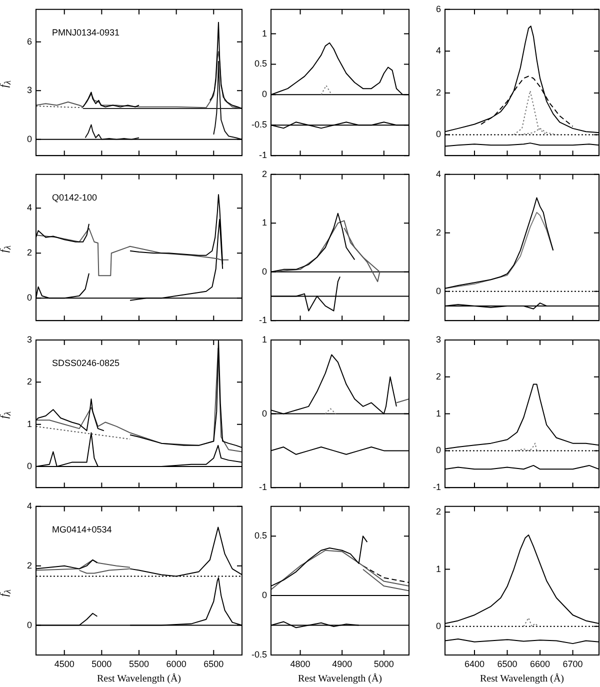  I want to click on x-tick-label: 4800, so click(300, 663).